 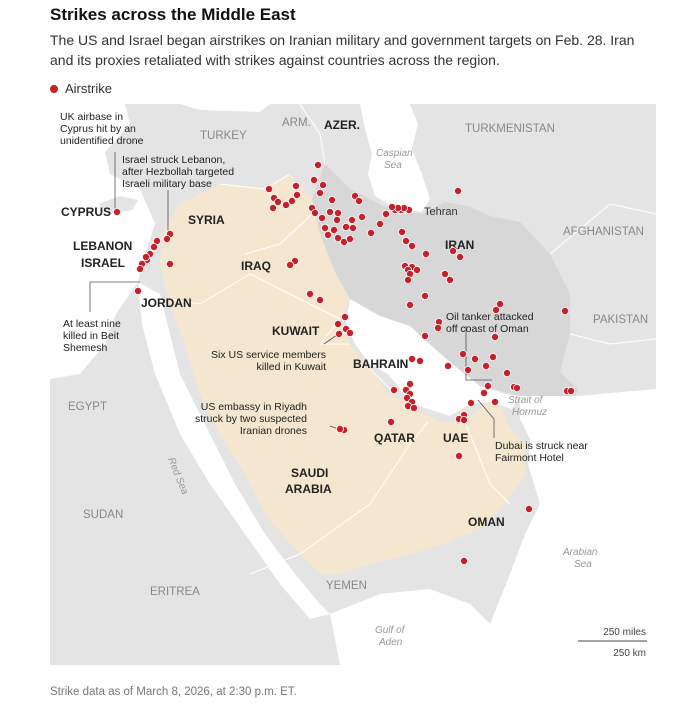 I want to click on cyprus-island, so click(x=118, y=205).